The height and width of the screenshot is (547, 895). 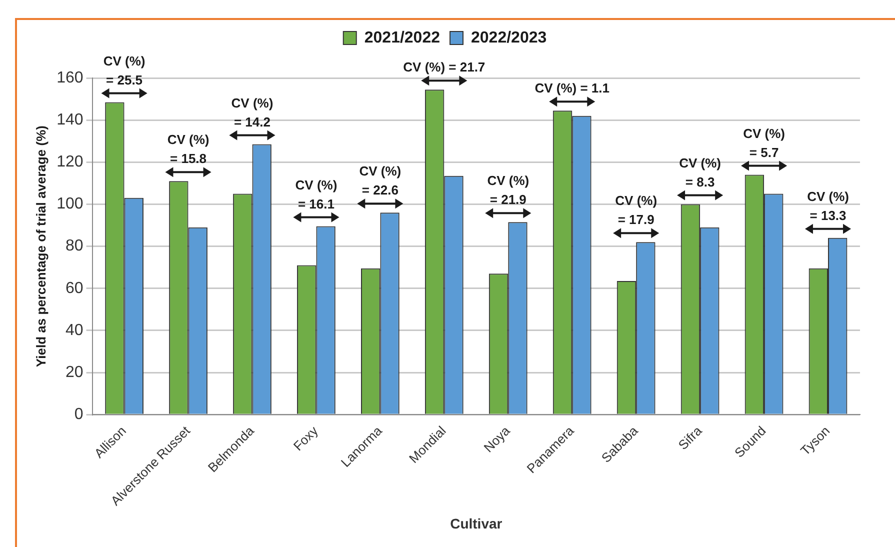 I want to click on y-tick-label: 60, so click(x=75, y=288).